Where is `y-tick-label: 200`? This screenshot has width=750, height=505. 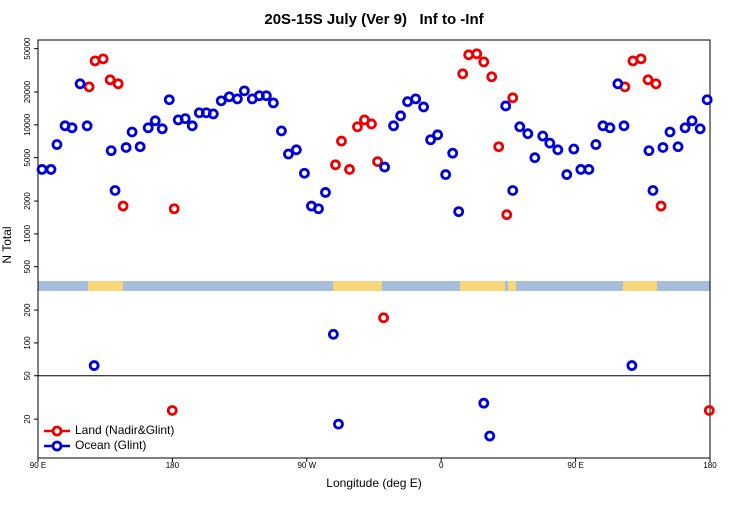 y-tick-label: 200 is located at coordinates (27, 310).